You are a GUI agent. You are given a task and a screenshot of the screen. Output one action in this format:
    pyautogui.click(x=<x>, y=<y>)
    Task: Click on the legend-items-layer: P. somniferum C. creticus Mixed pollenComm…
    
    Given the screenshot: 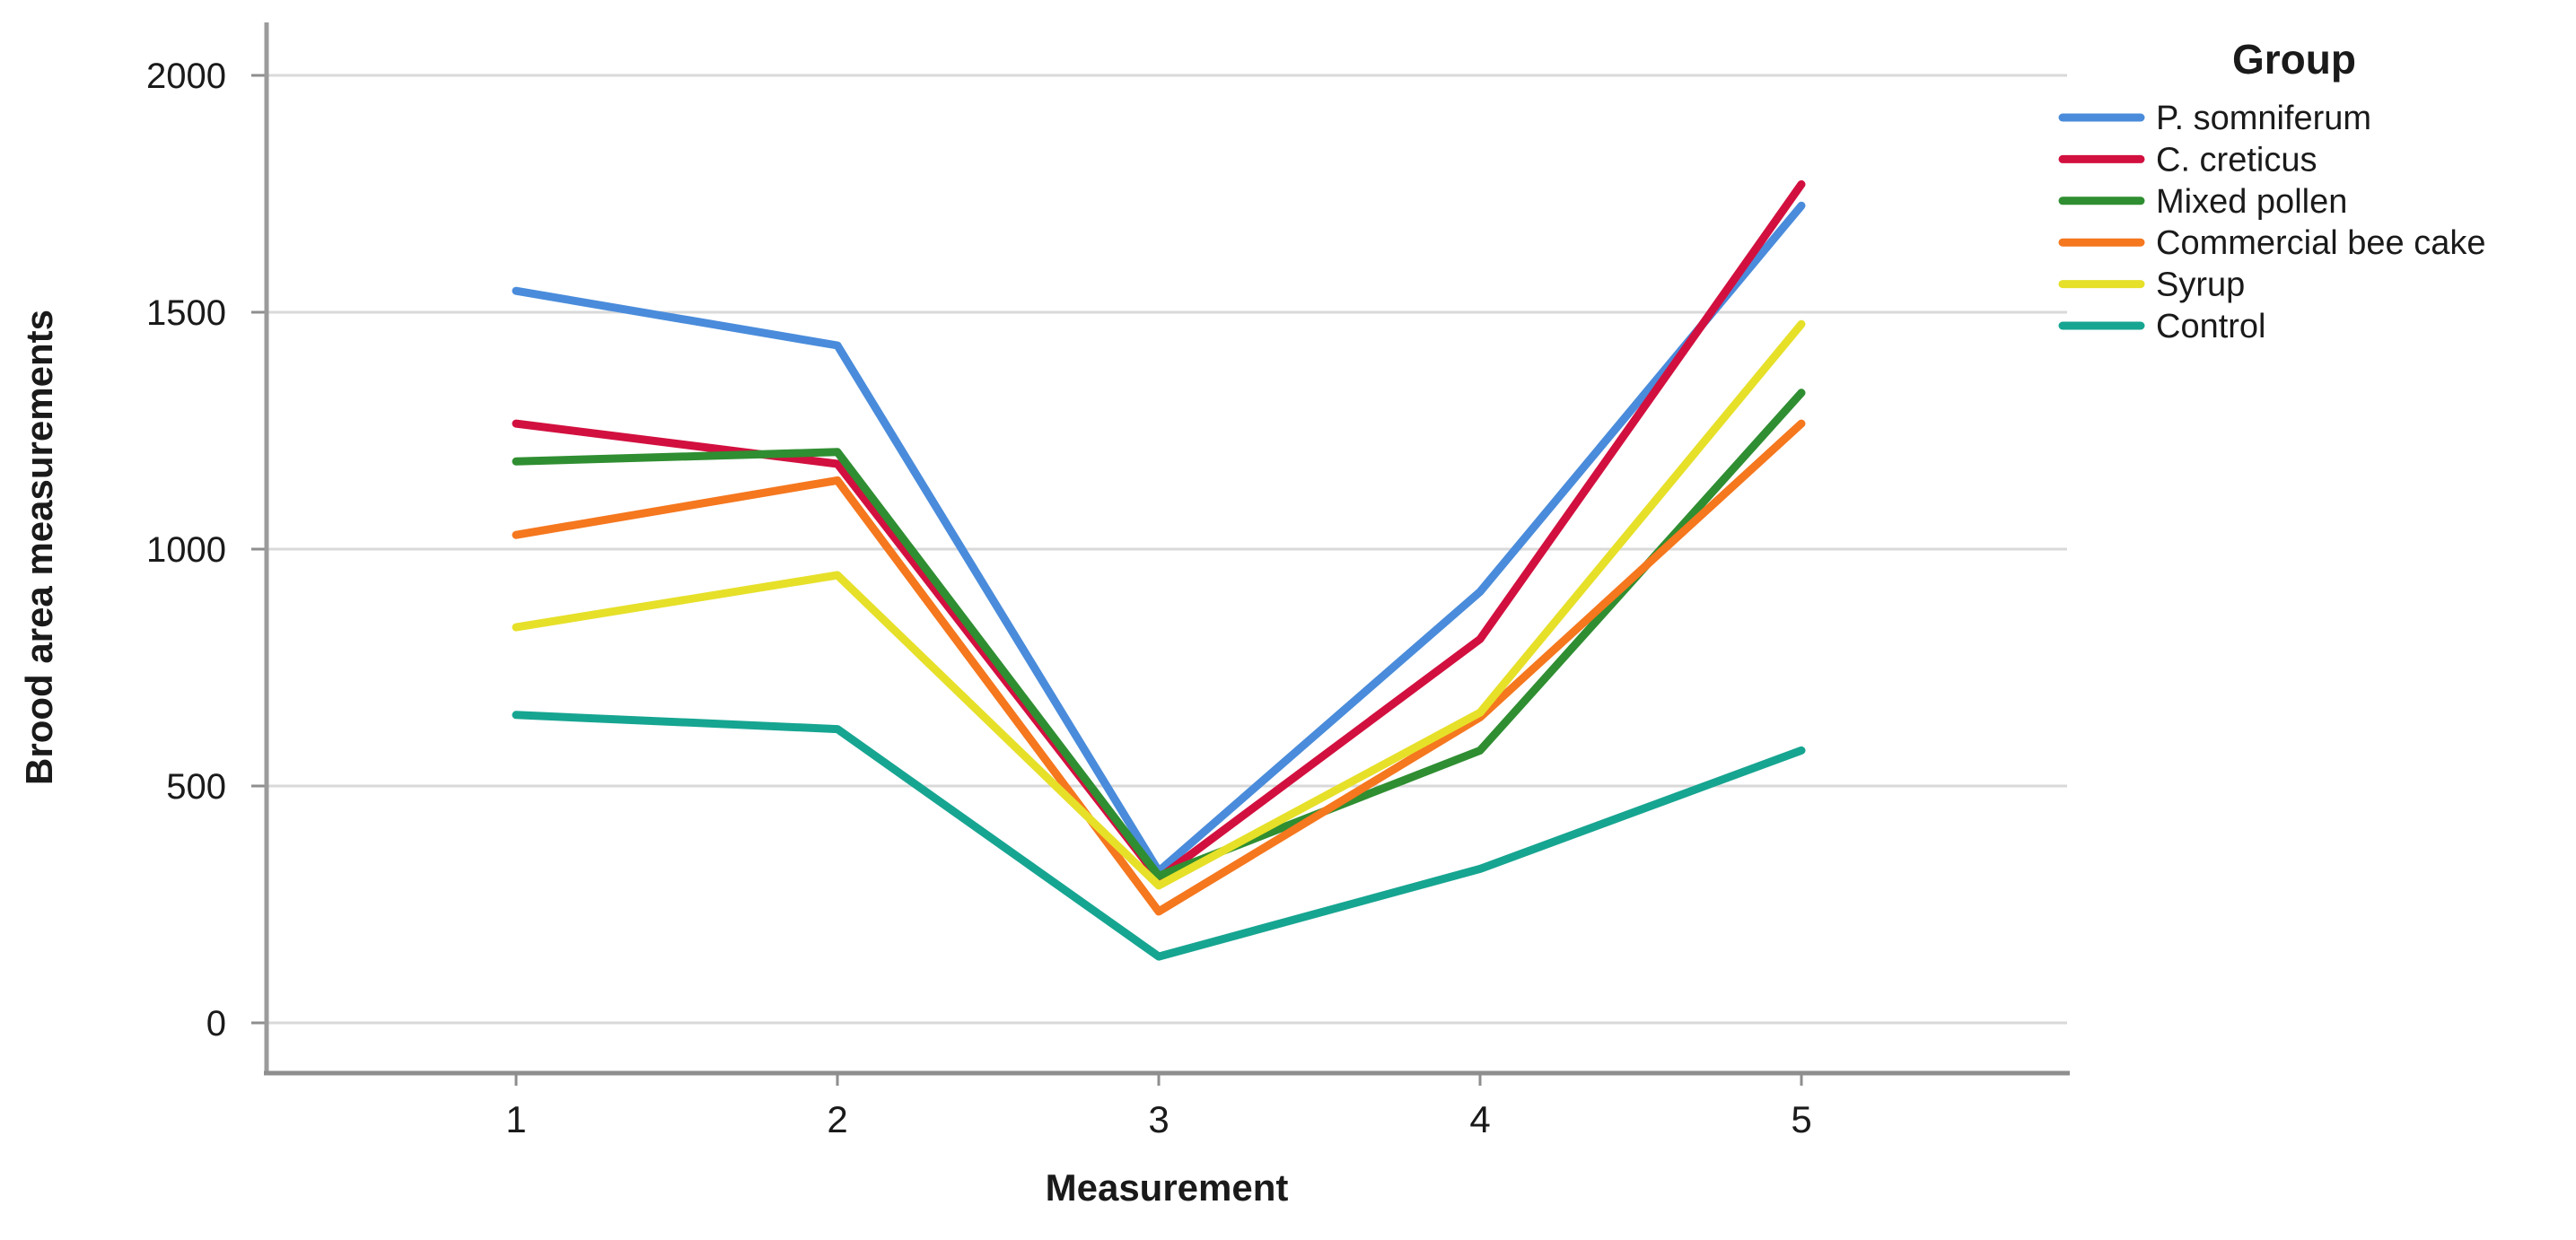 What is the action you would take?
    pyautogui.click(x=2271, y=222)
    